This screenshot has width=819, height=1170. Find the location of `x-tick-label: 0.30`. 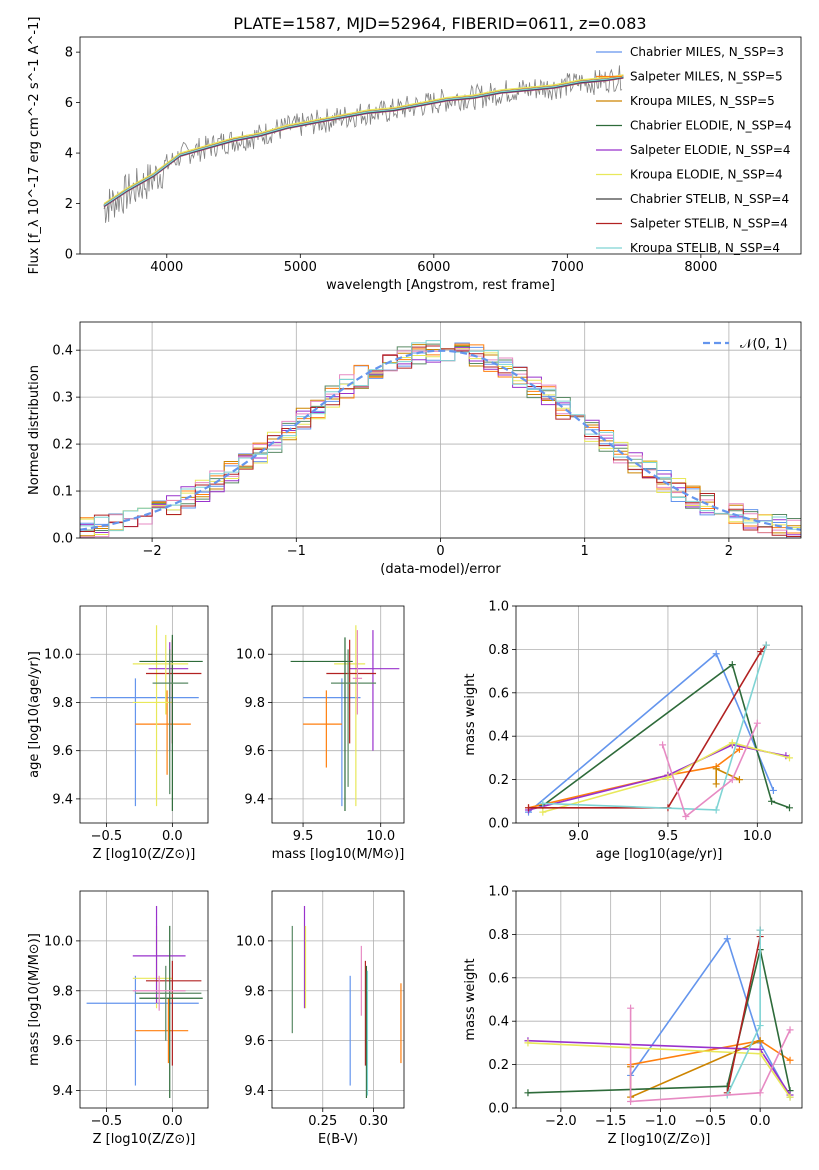

x-tick-label: 0.30 is located at coordinates (373, 1121).